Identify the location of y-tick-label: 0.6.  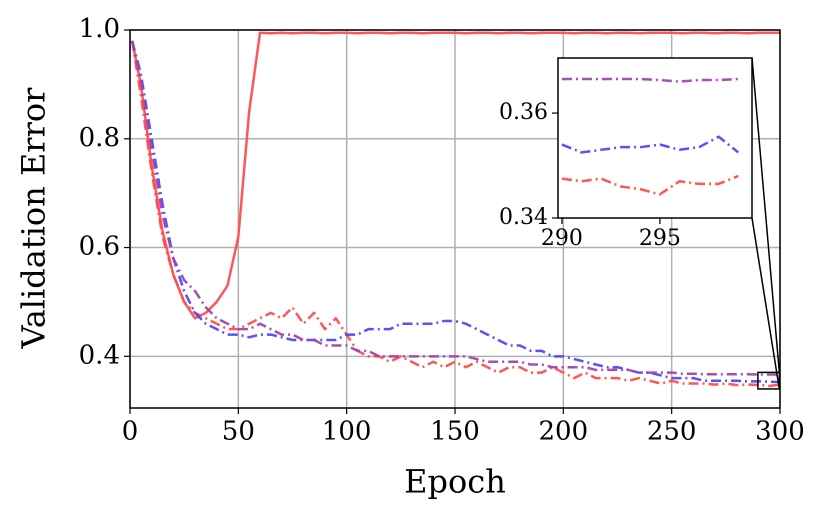
(99, 247).